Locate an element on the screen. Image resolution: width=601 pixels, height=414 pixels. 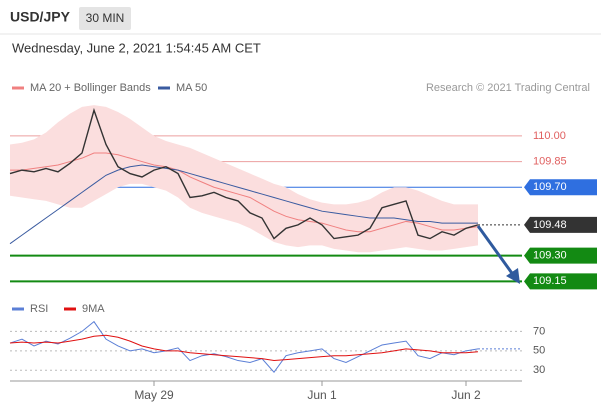
level-label: 109.70 is located at coordinates (550, 187).